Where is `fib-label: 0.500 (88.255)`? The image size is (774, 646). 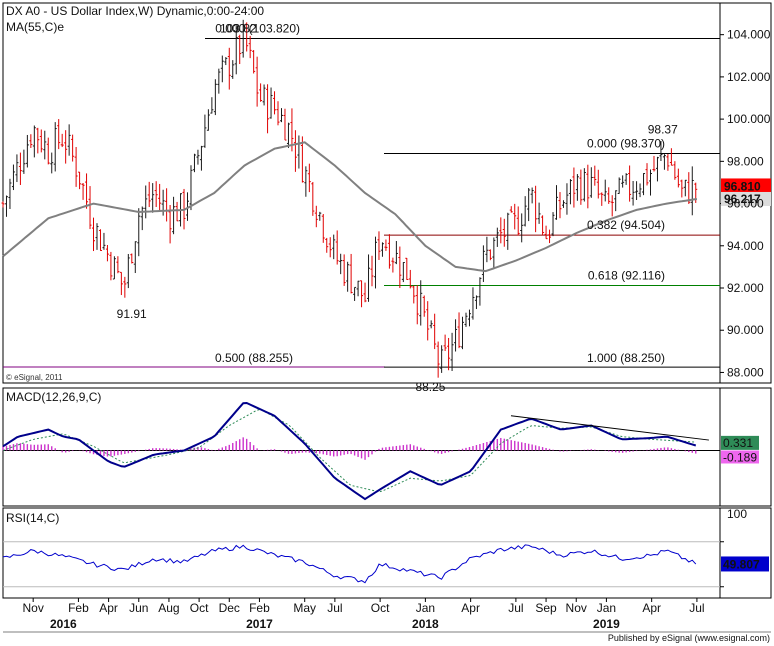 fib-label: 0.500 (88.255) is located at coordinates (254, 358).